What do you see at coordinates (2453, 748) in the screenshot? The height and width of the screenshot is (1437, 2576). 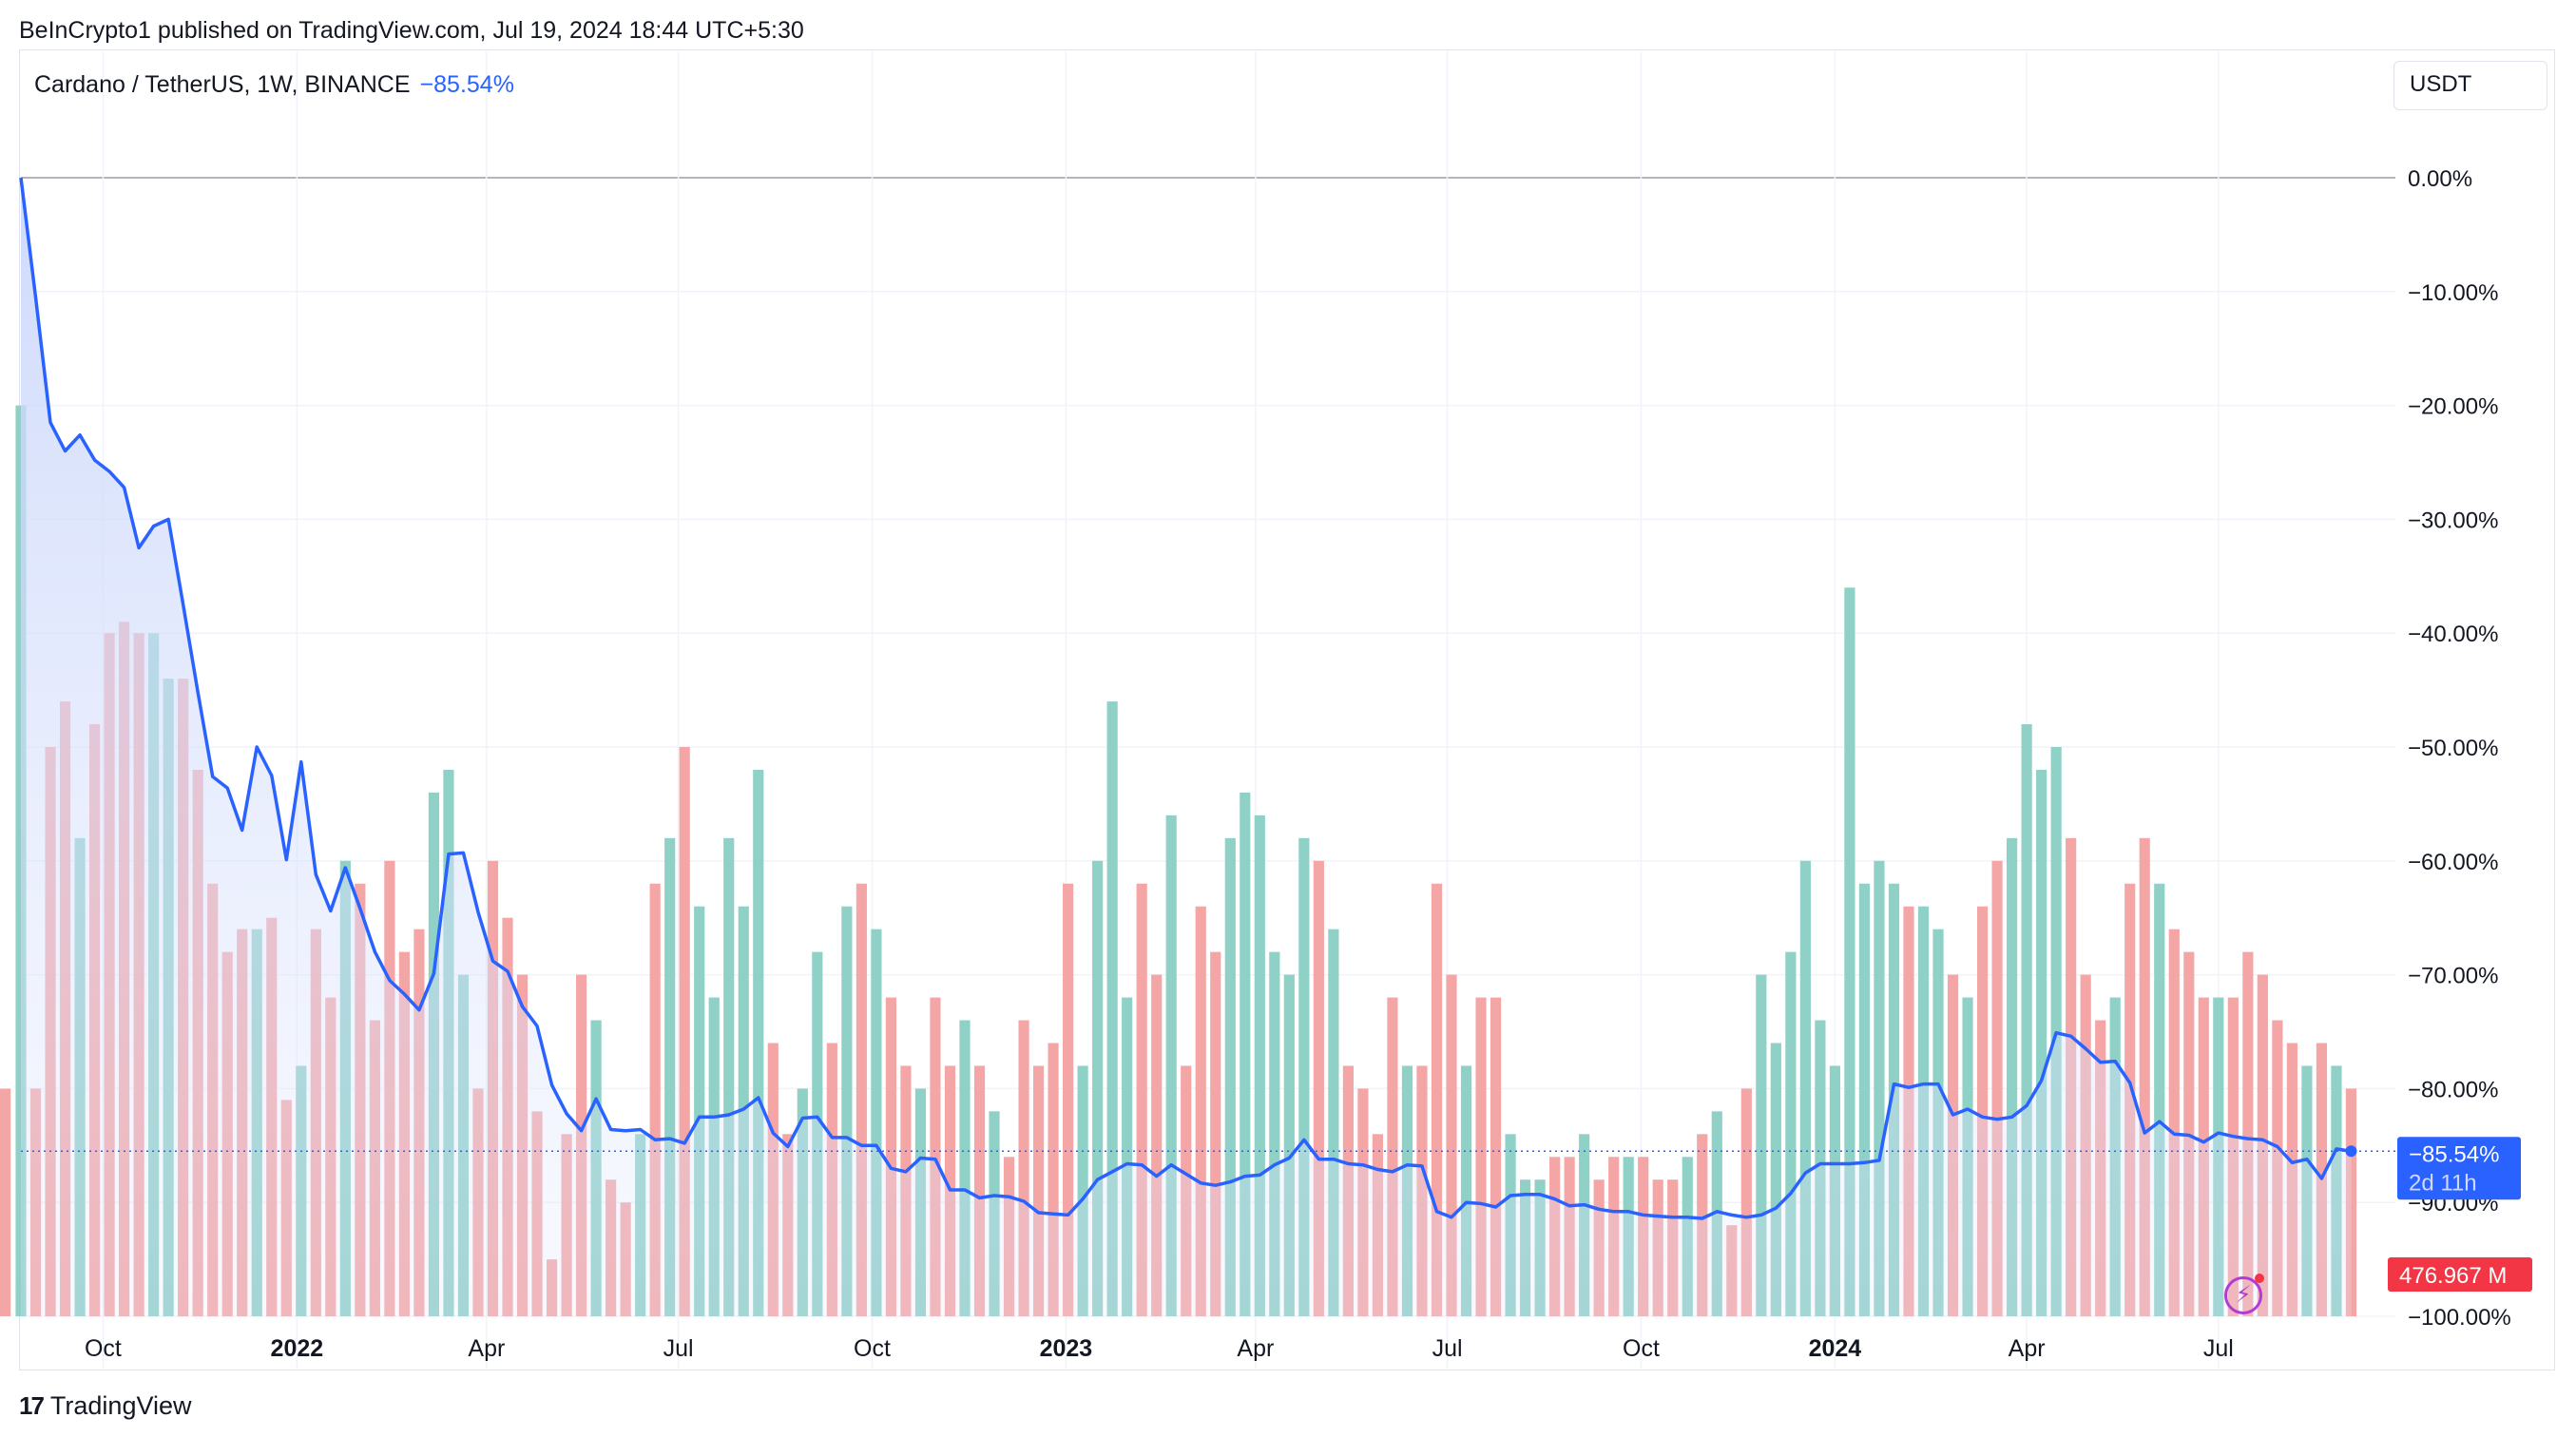 I see `y-tick-label: −50.00%` at bounding box center [2453, 748].